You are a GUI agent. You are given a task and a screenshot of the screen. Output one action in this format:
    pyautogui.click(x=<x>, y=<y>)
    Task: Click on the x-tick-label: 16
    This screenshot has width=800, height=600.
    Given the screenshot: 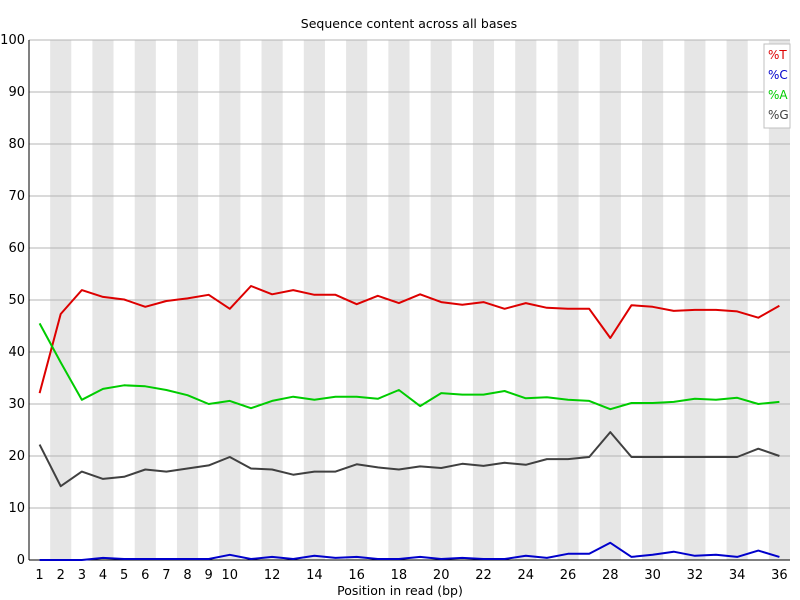 What is the action you would take?
    pyautogui.click(x=356, y=575)
    